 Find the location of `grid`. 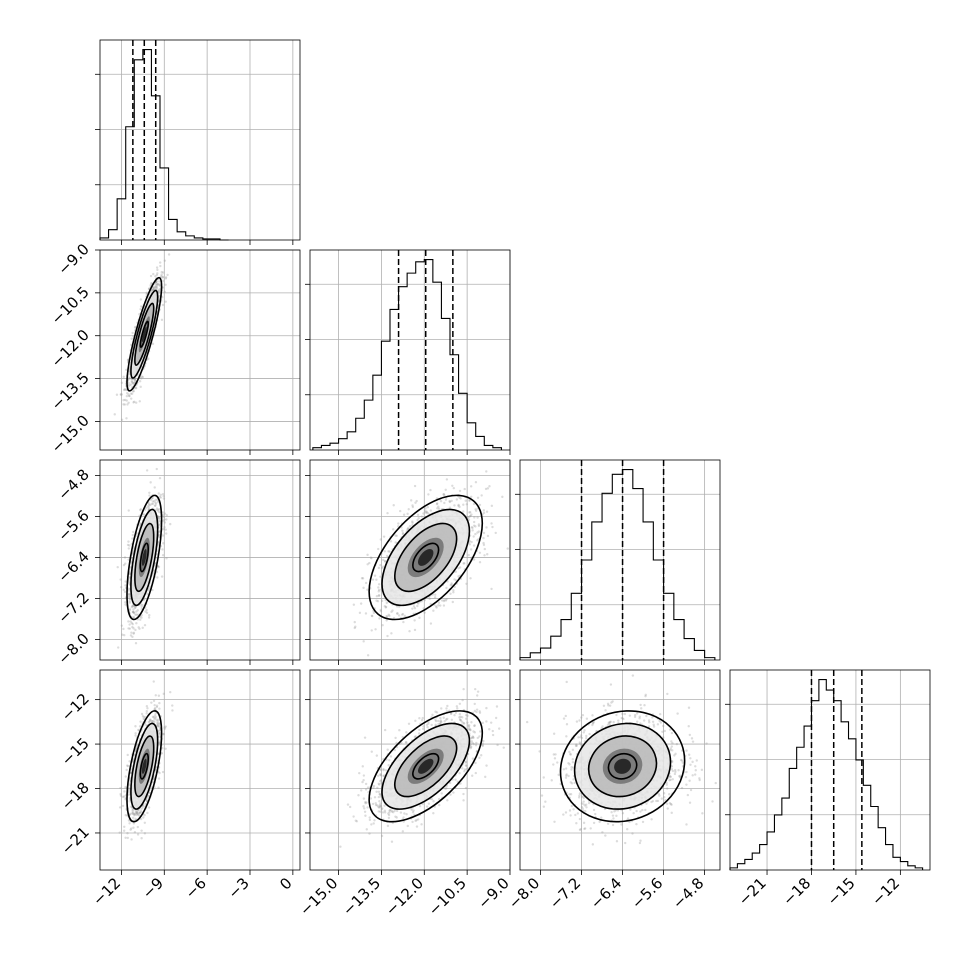

grid is located at coordinates (200, 140).